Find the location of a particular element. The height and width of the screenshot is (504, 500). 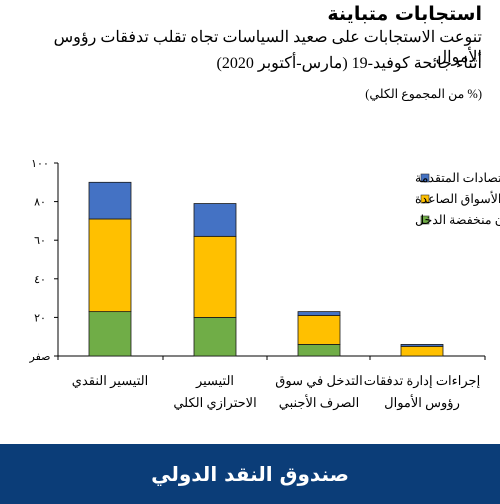

legend-label-low_income: البلدان منخفضة الدخل is located at coordinates (457, 220).